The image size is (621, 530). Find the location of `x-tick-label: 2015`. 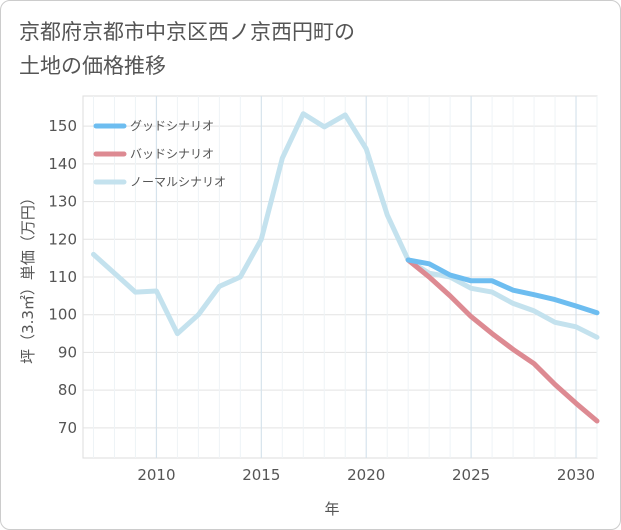

x-tick-label: 2015 is located at coordinates (261, 475).